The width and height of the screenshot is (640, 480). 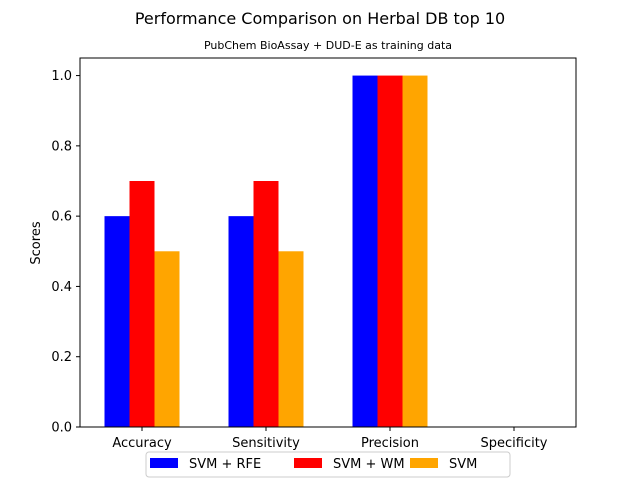 What do you see at coordinates (61, 146) in the screenshot?
I see `y-tick-label: 0.8` at bounding box center [61, 146].